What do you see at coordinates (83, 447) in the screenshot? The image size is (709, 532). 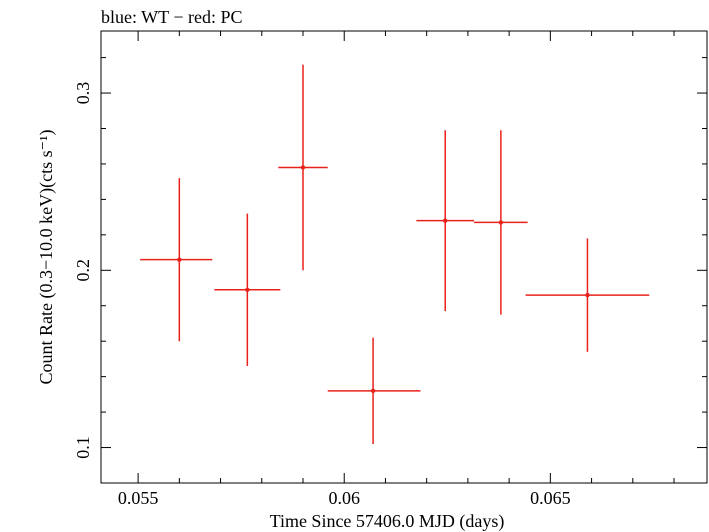 I see `y-tick-label: 0.1` at bounding box center [83, 447].